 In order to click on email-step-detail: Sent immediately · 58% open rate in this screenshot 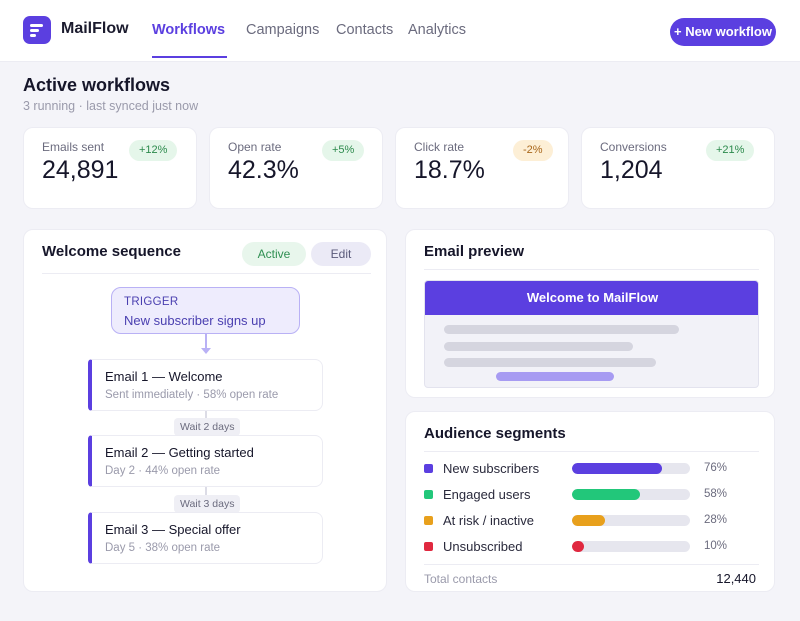, I will do `click(192, 395)`.